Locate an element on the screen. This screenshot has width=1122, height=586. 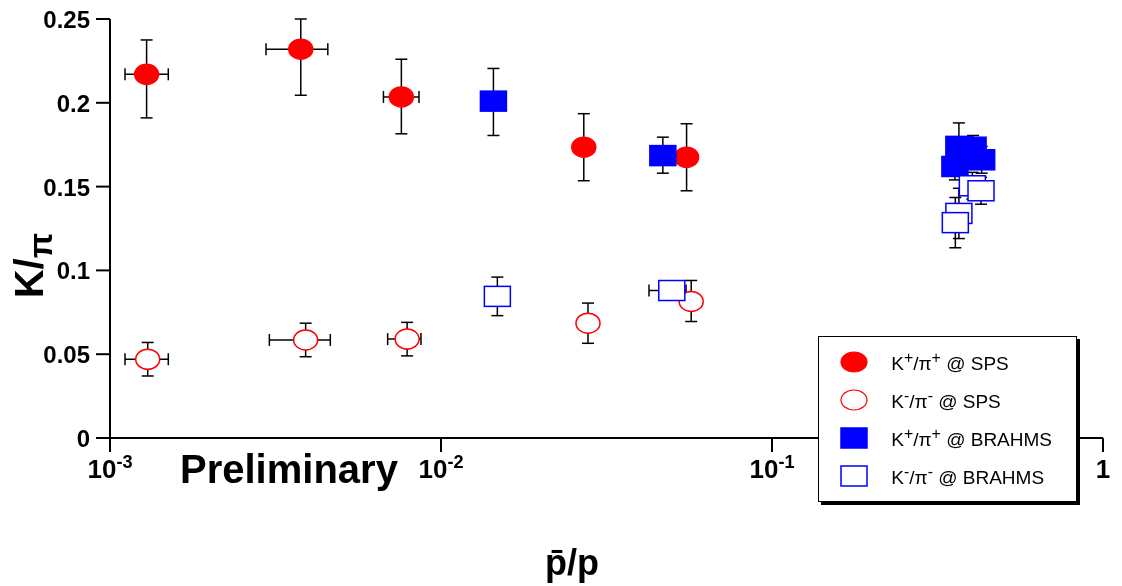
legend-label: K$^{+}$/π$^{+}$ @ BRAHMS is located at coordinates (971, 437).